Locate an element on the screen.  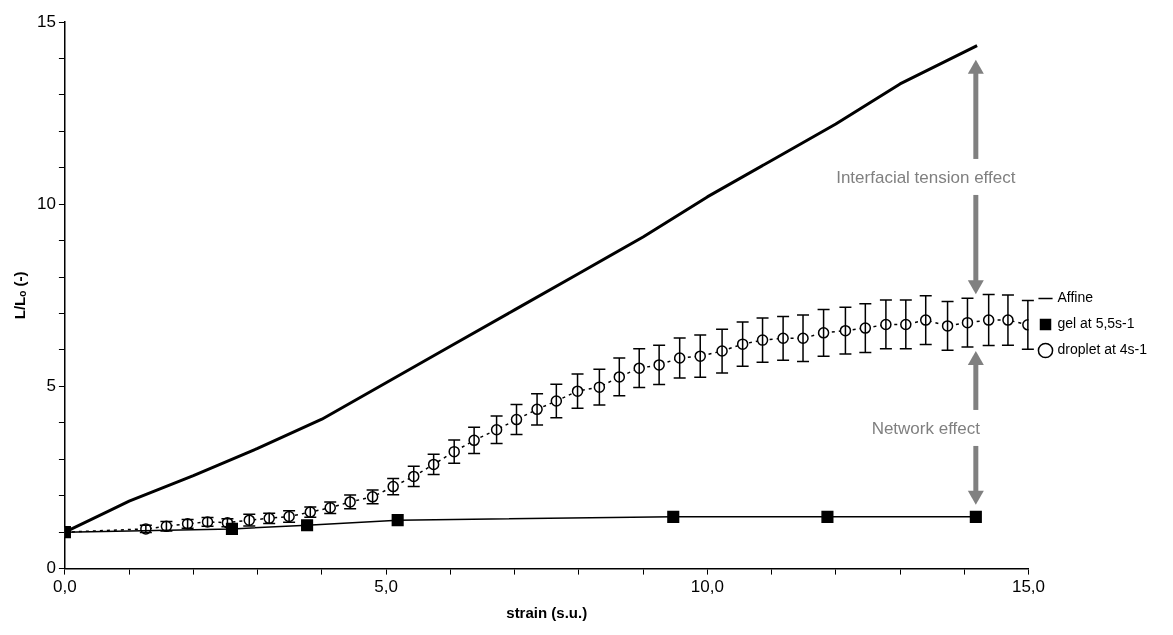
x-tick-label: 0,0 is located at coordinates (65, 587).